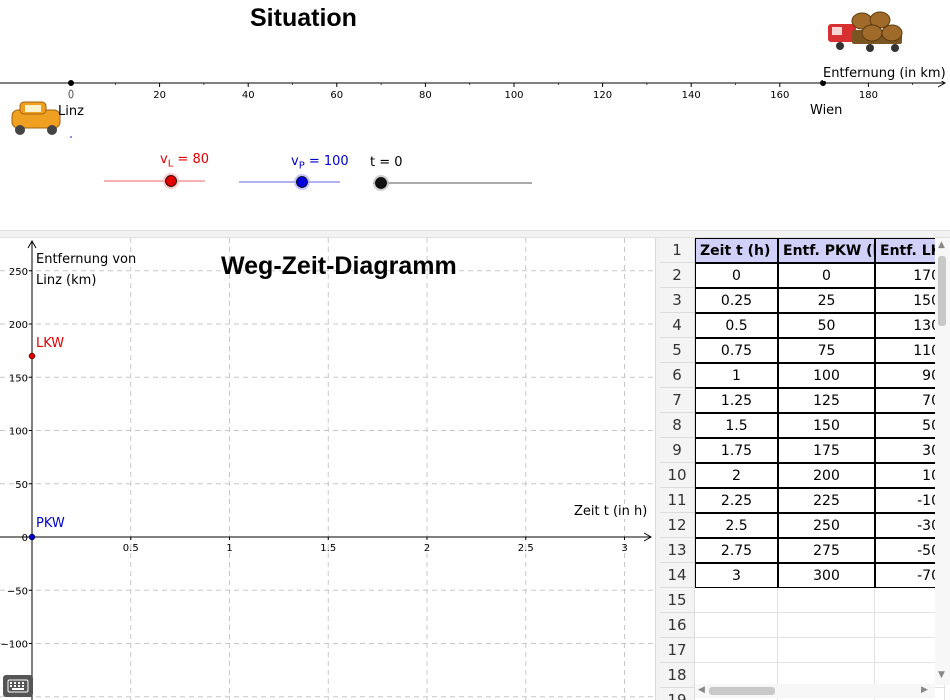  What do you see at coordinates (826, 425) in the screenshot?
I see `table-cell: 150` at bounding box center [826, 425].